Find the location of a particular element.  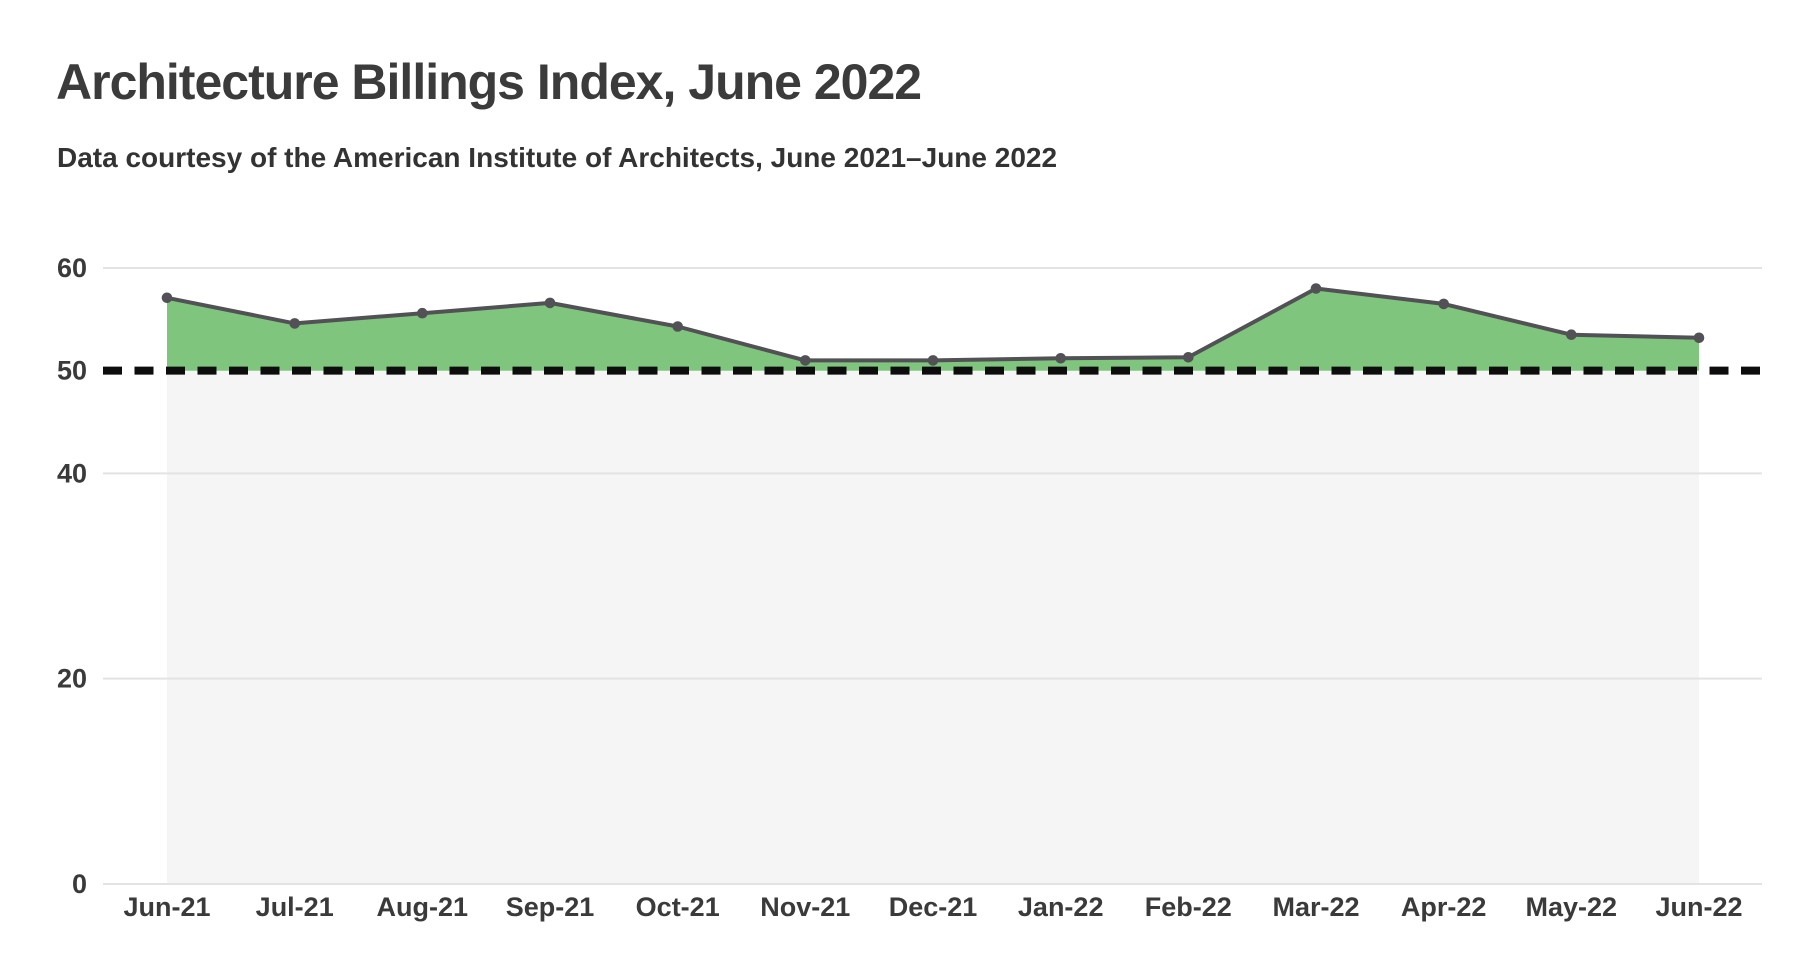

x-tick-label-feb-22: Feb-22 is located at coordinates (1188, 907).